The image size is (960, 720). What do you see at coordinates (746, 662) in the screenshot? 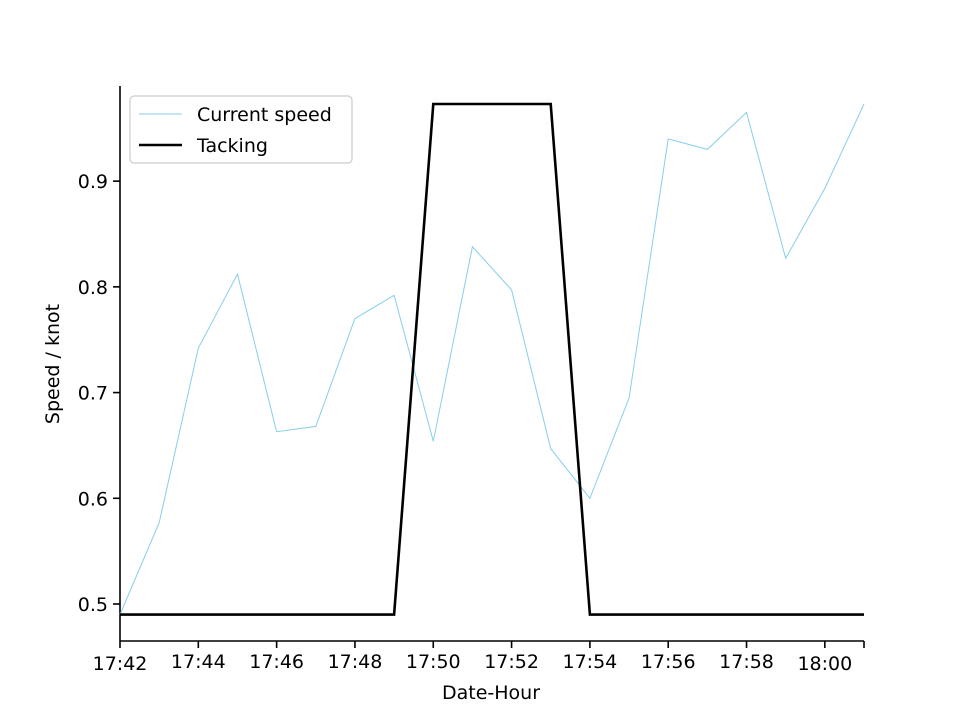
I see `x-tick-label: 17:58` at bounding box center [746, 662].